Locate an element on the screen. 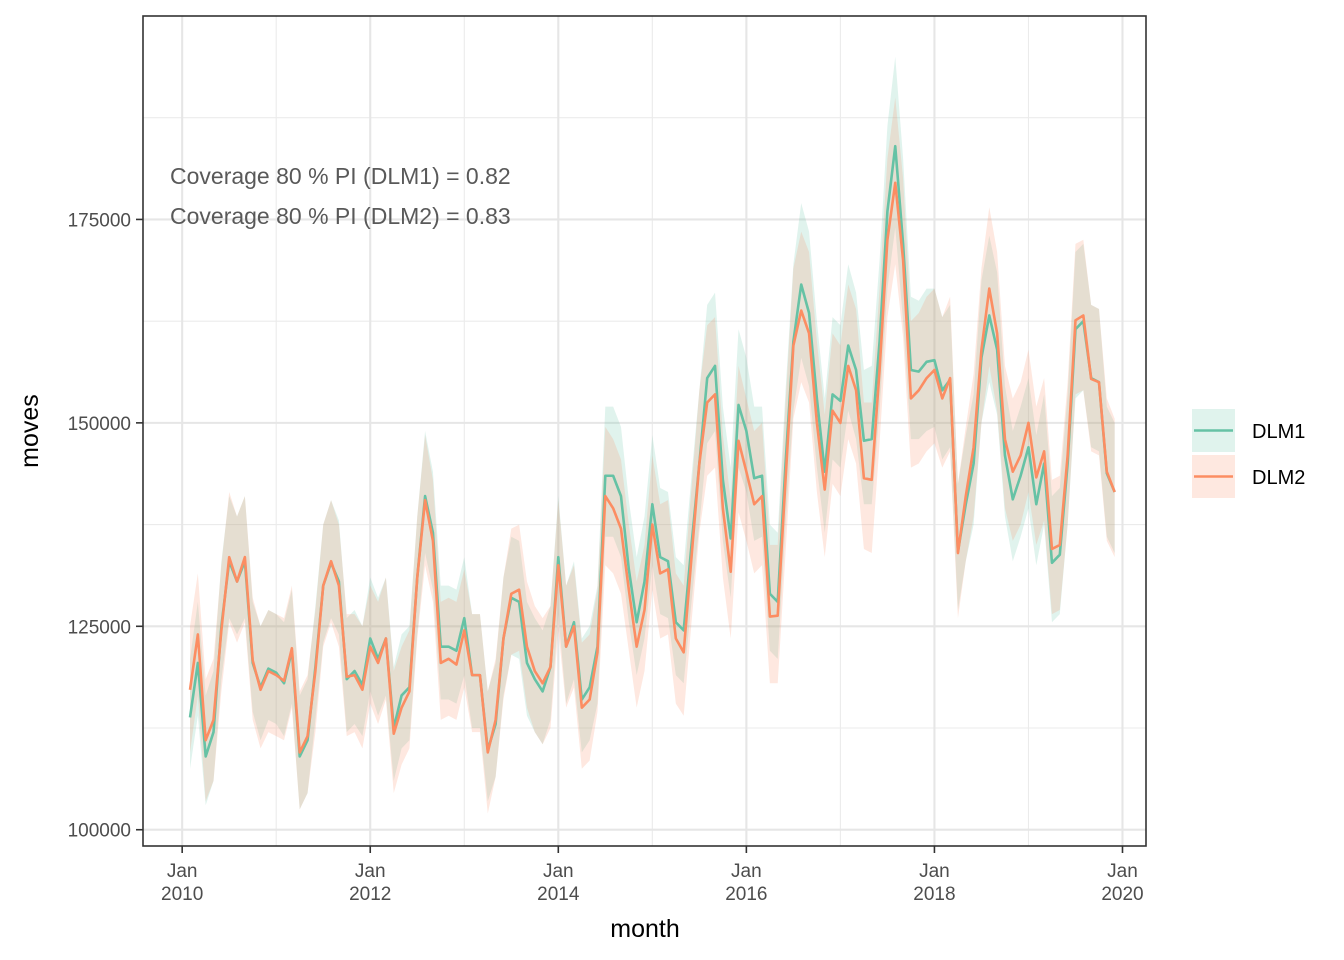  x-tick-label: 2016 is located at coordinates (746, 894).